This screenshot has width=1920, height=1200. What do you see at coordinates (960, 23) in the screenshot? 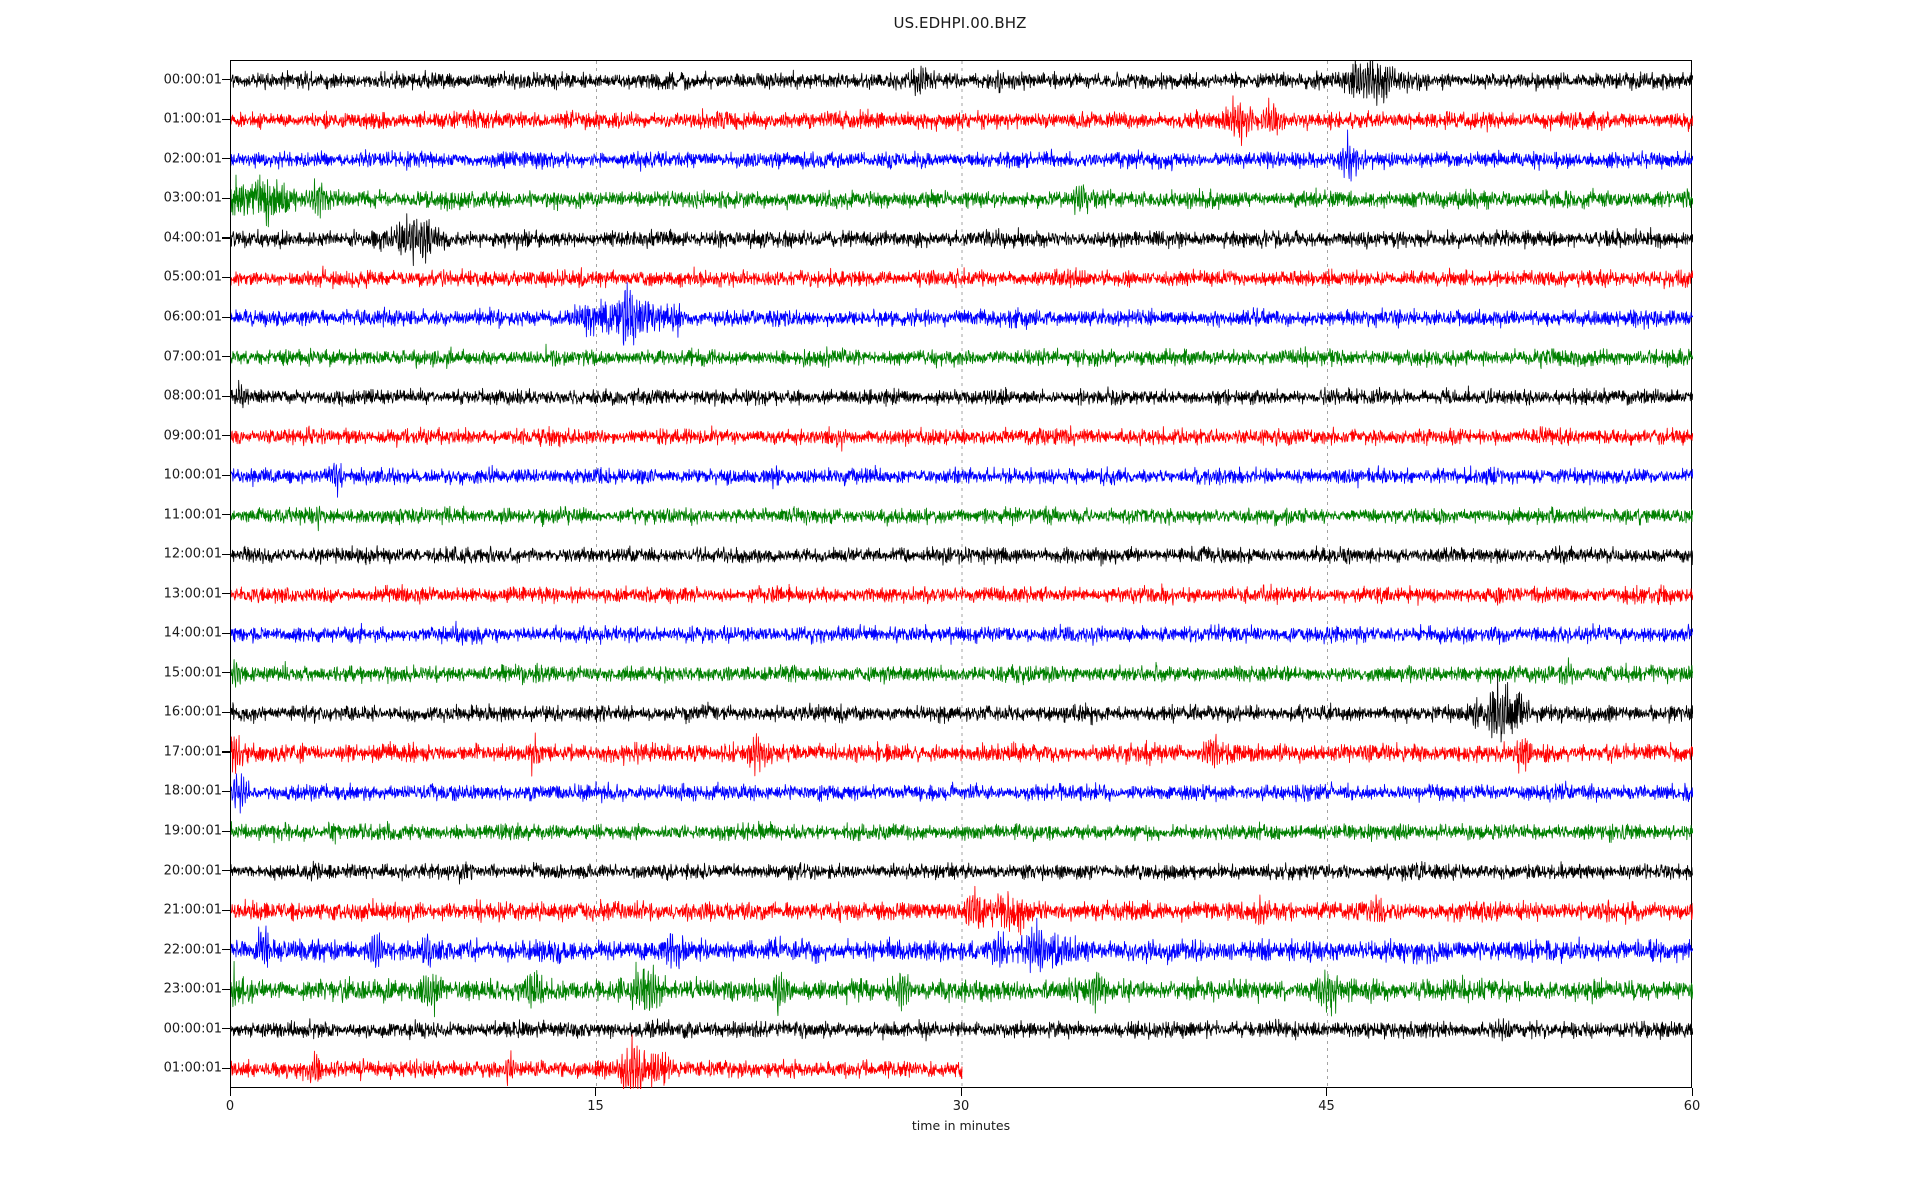
I see `page-title: US.EDHPI.00.BHZ` at bounding box center [960, 23].